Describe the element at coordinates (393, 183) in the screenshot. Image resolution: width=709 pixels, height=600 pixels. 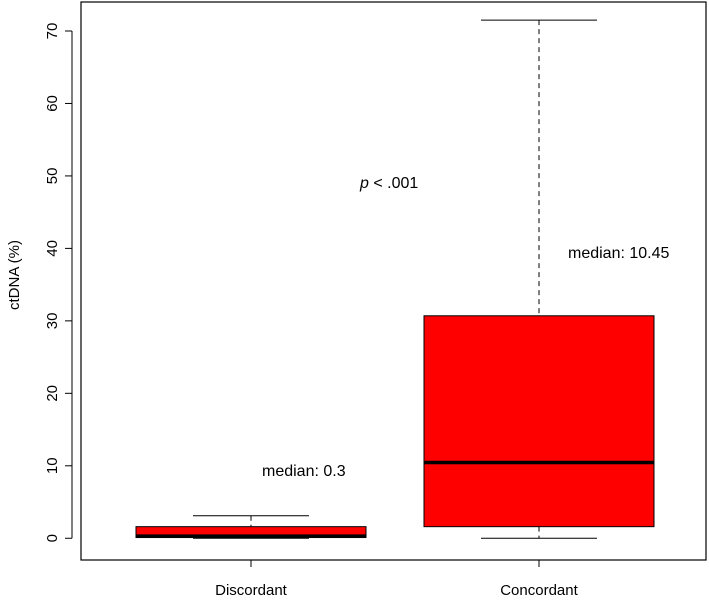
I see `p-value-text: < .001` at that location.